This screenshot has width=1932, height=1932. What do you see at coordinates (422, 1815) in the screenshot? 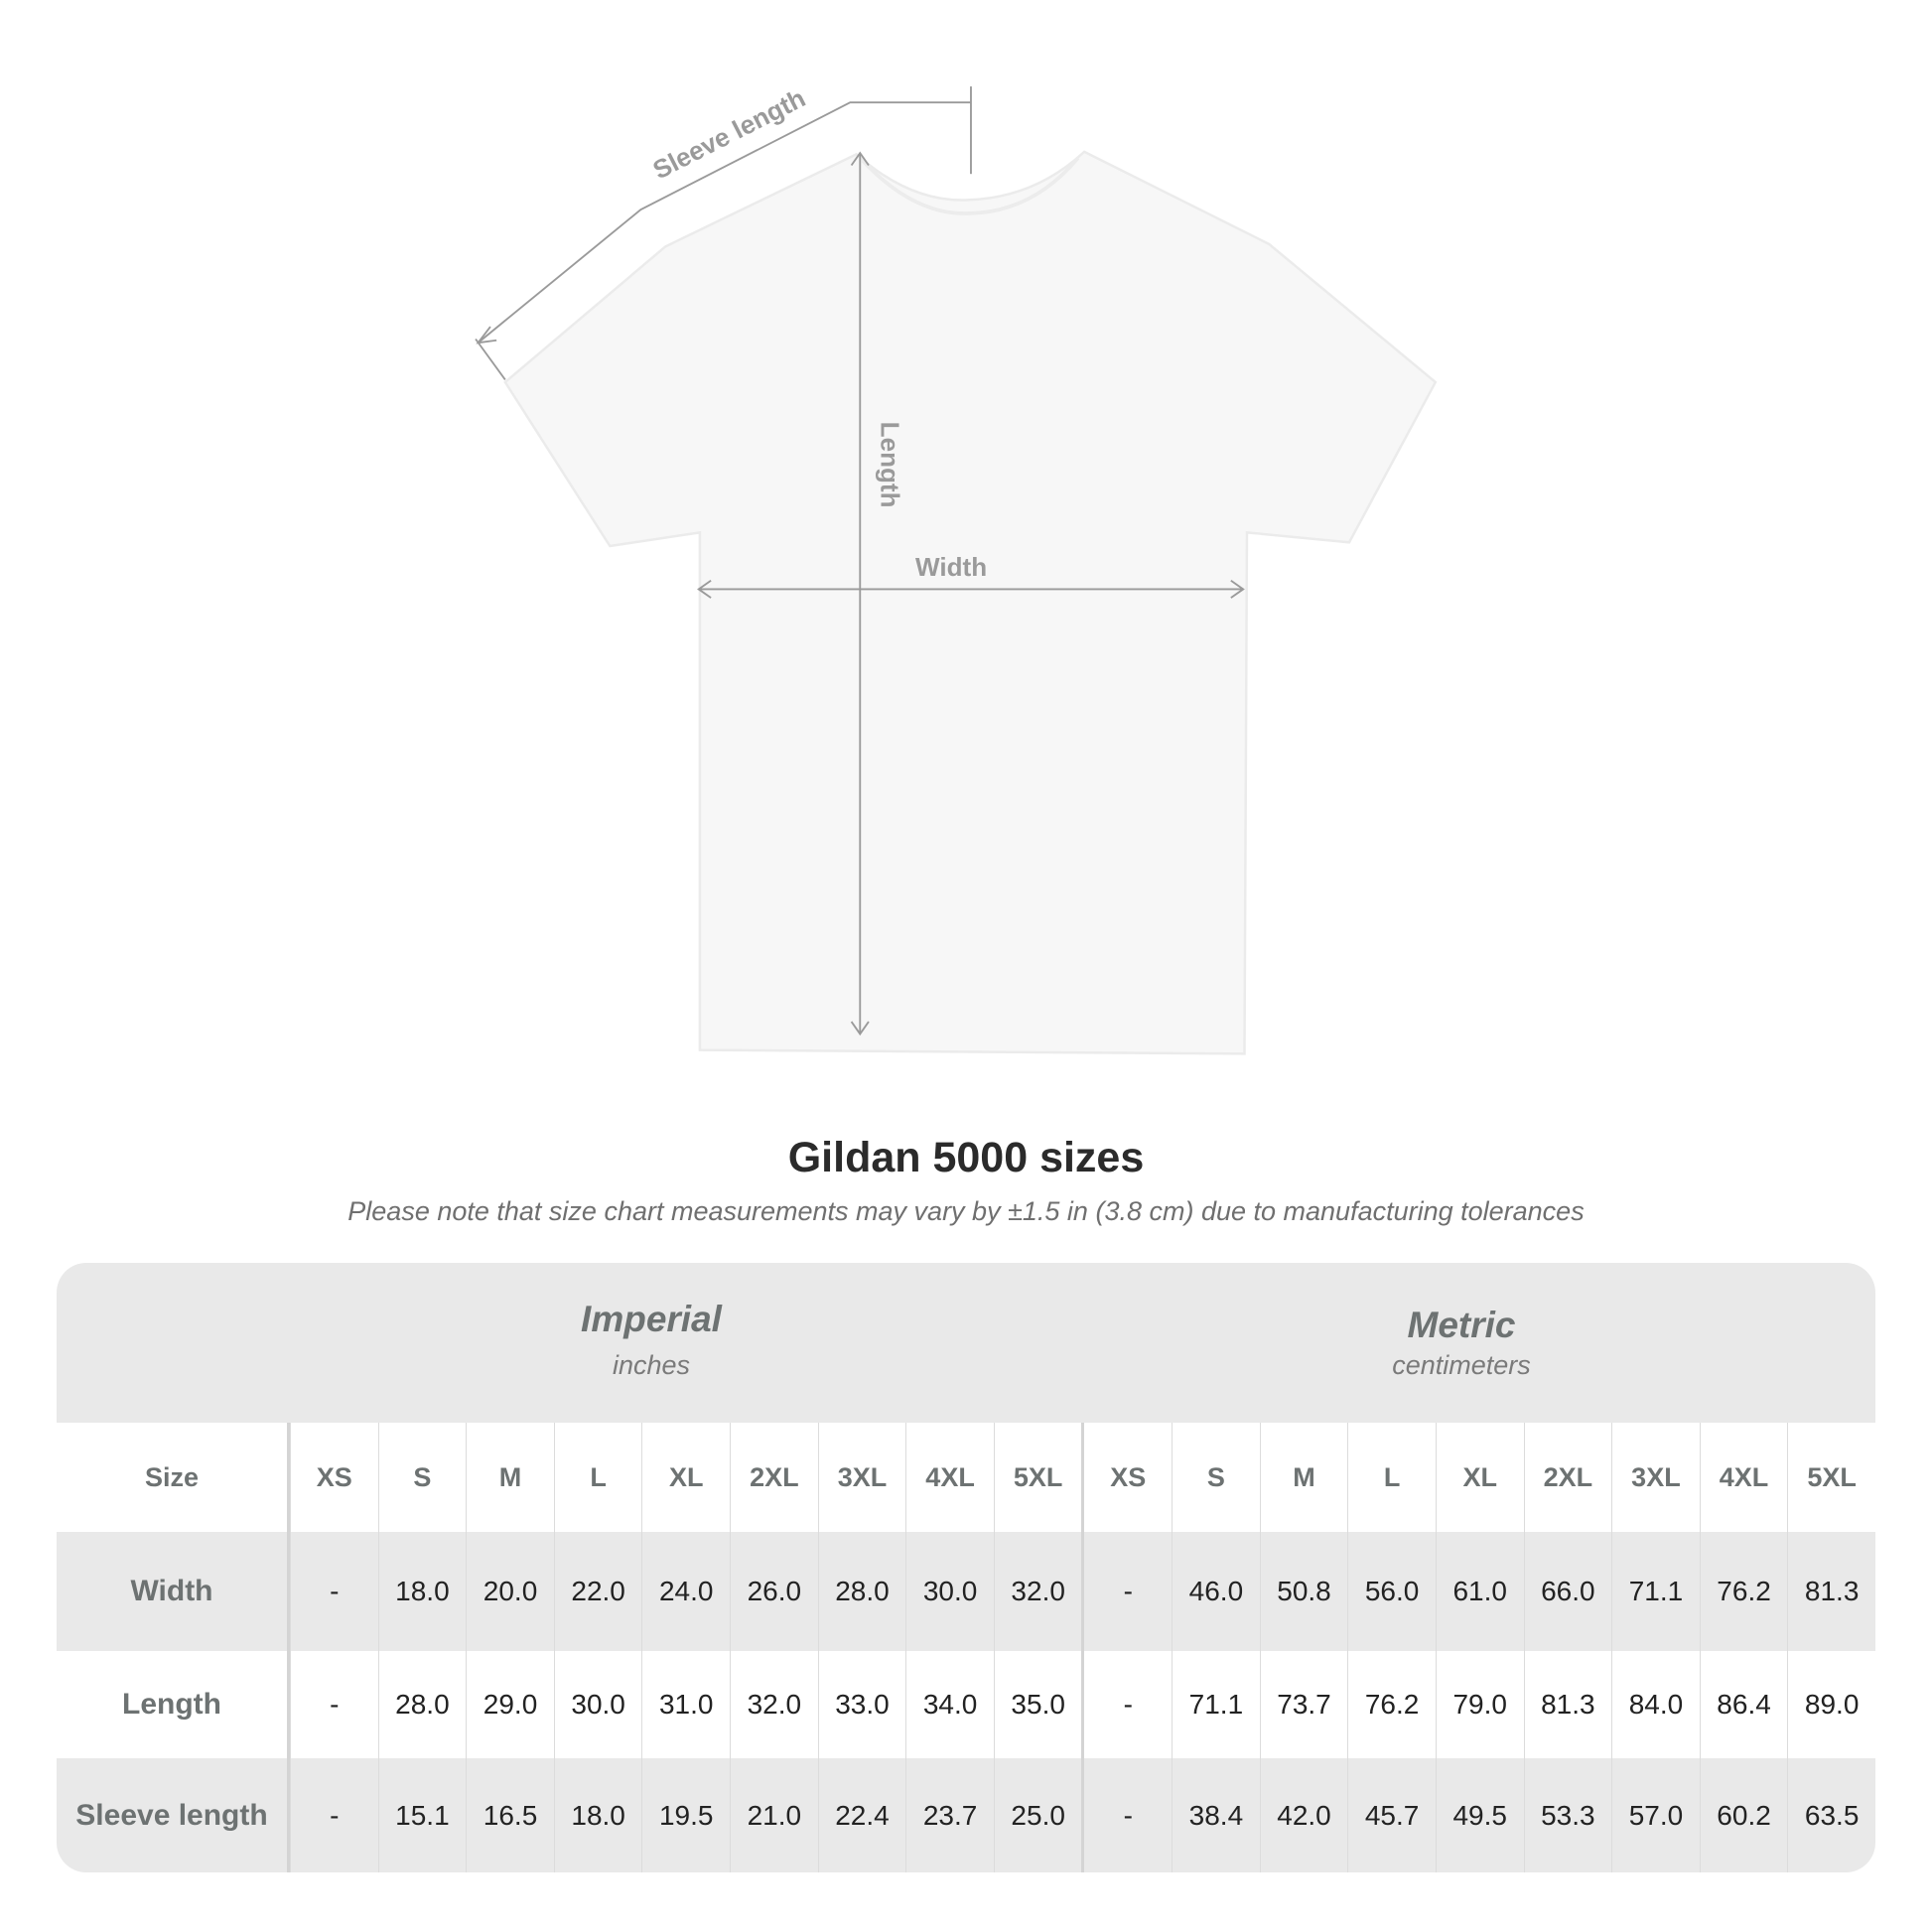
I see `imperial-value-cell: 15.1` at bounding box center [422, 1815].